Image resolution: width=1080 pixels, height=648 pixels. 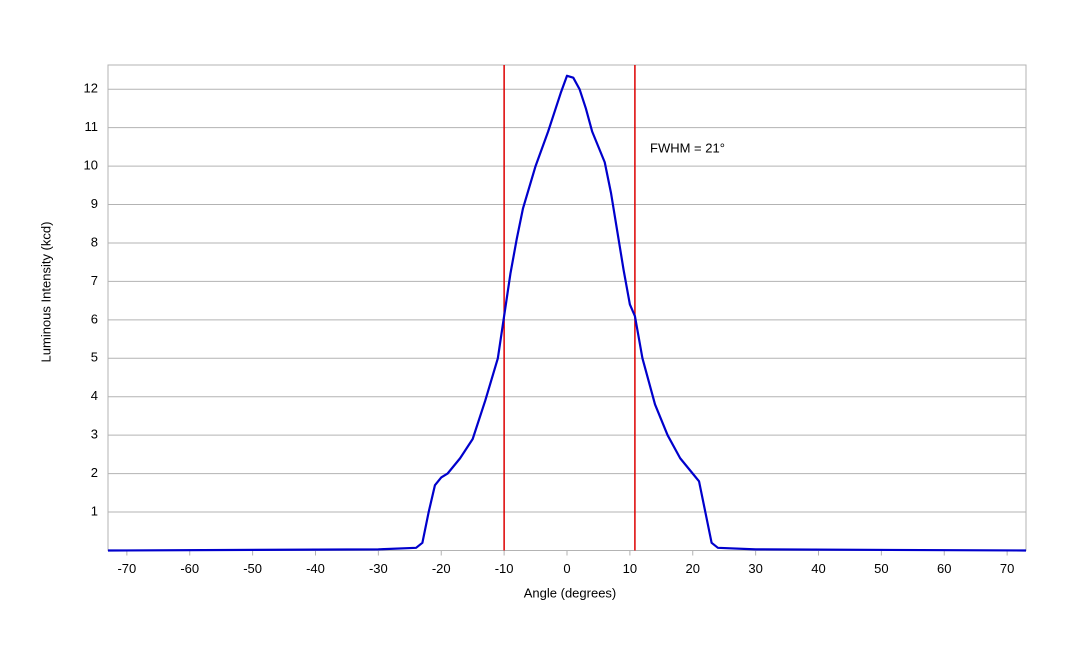 What do you see at coordinates (881, 568) in the screenshot?
I see `x-tick-label: 50` at bounding box center [881, 568].